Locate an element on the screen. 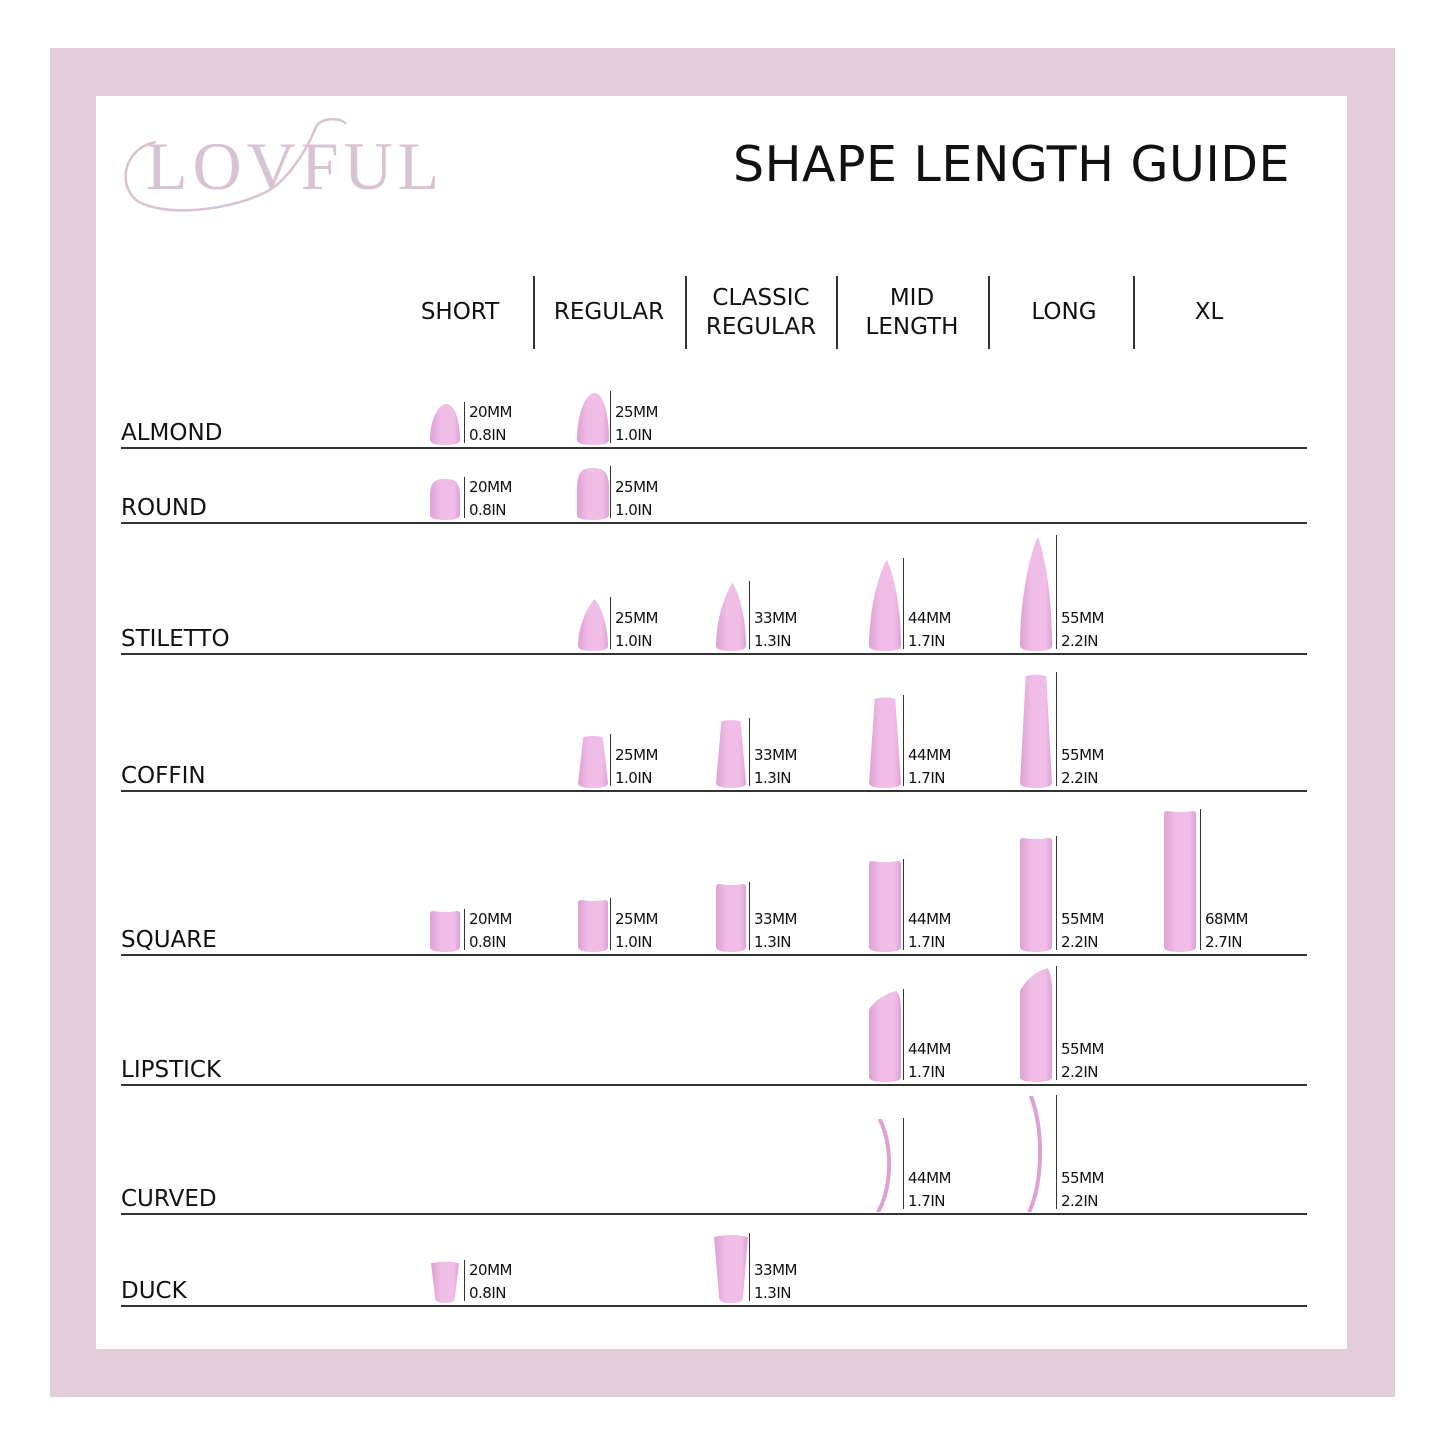 This screenshot has width=1445, height=1445. logo-text: LOVFUL is located at coordinates (295, 166).